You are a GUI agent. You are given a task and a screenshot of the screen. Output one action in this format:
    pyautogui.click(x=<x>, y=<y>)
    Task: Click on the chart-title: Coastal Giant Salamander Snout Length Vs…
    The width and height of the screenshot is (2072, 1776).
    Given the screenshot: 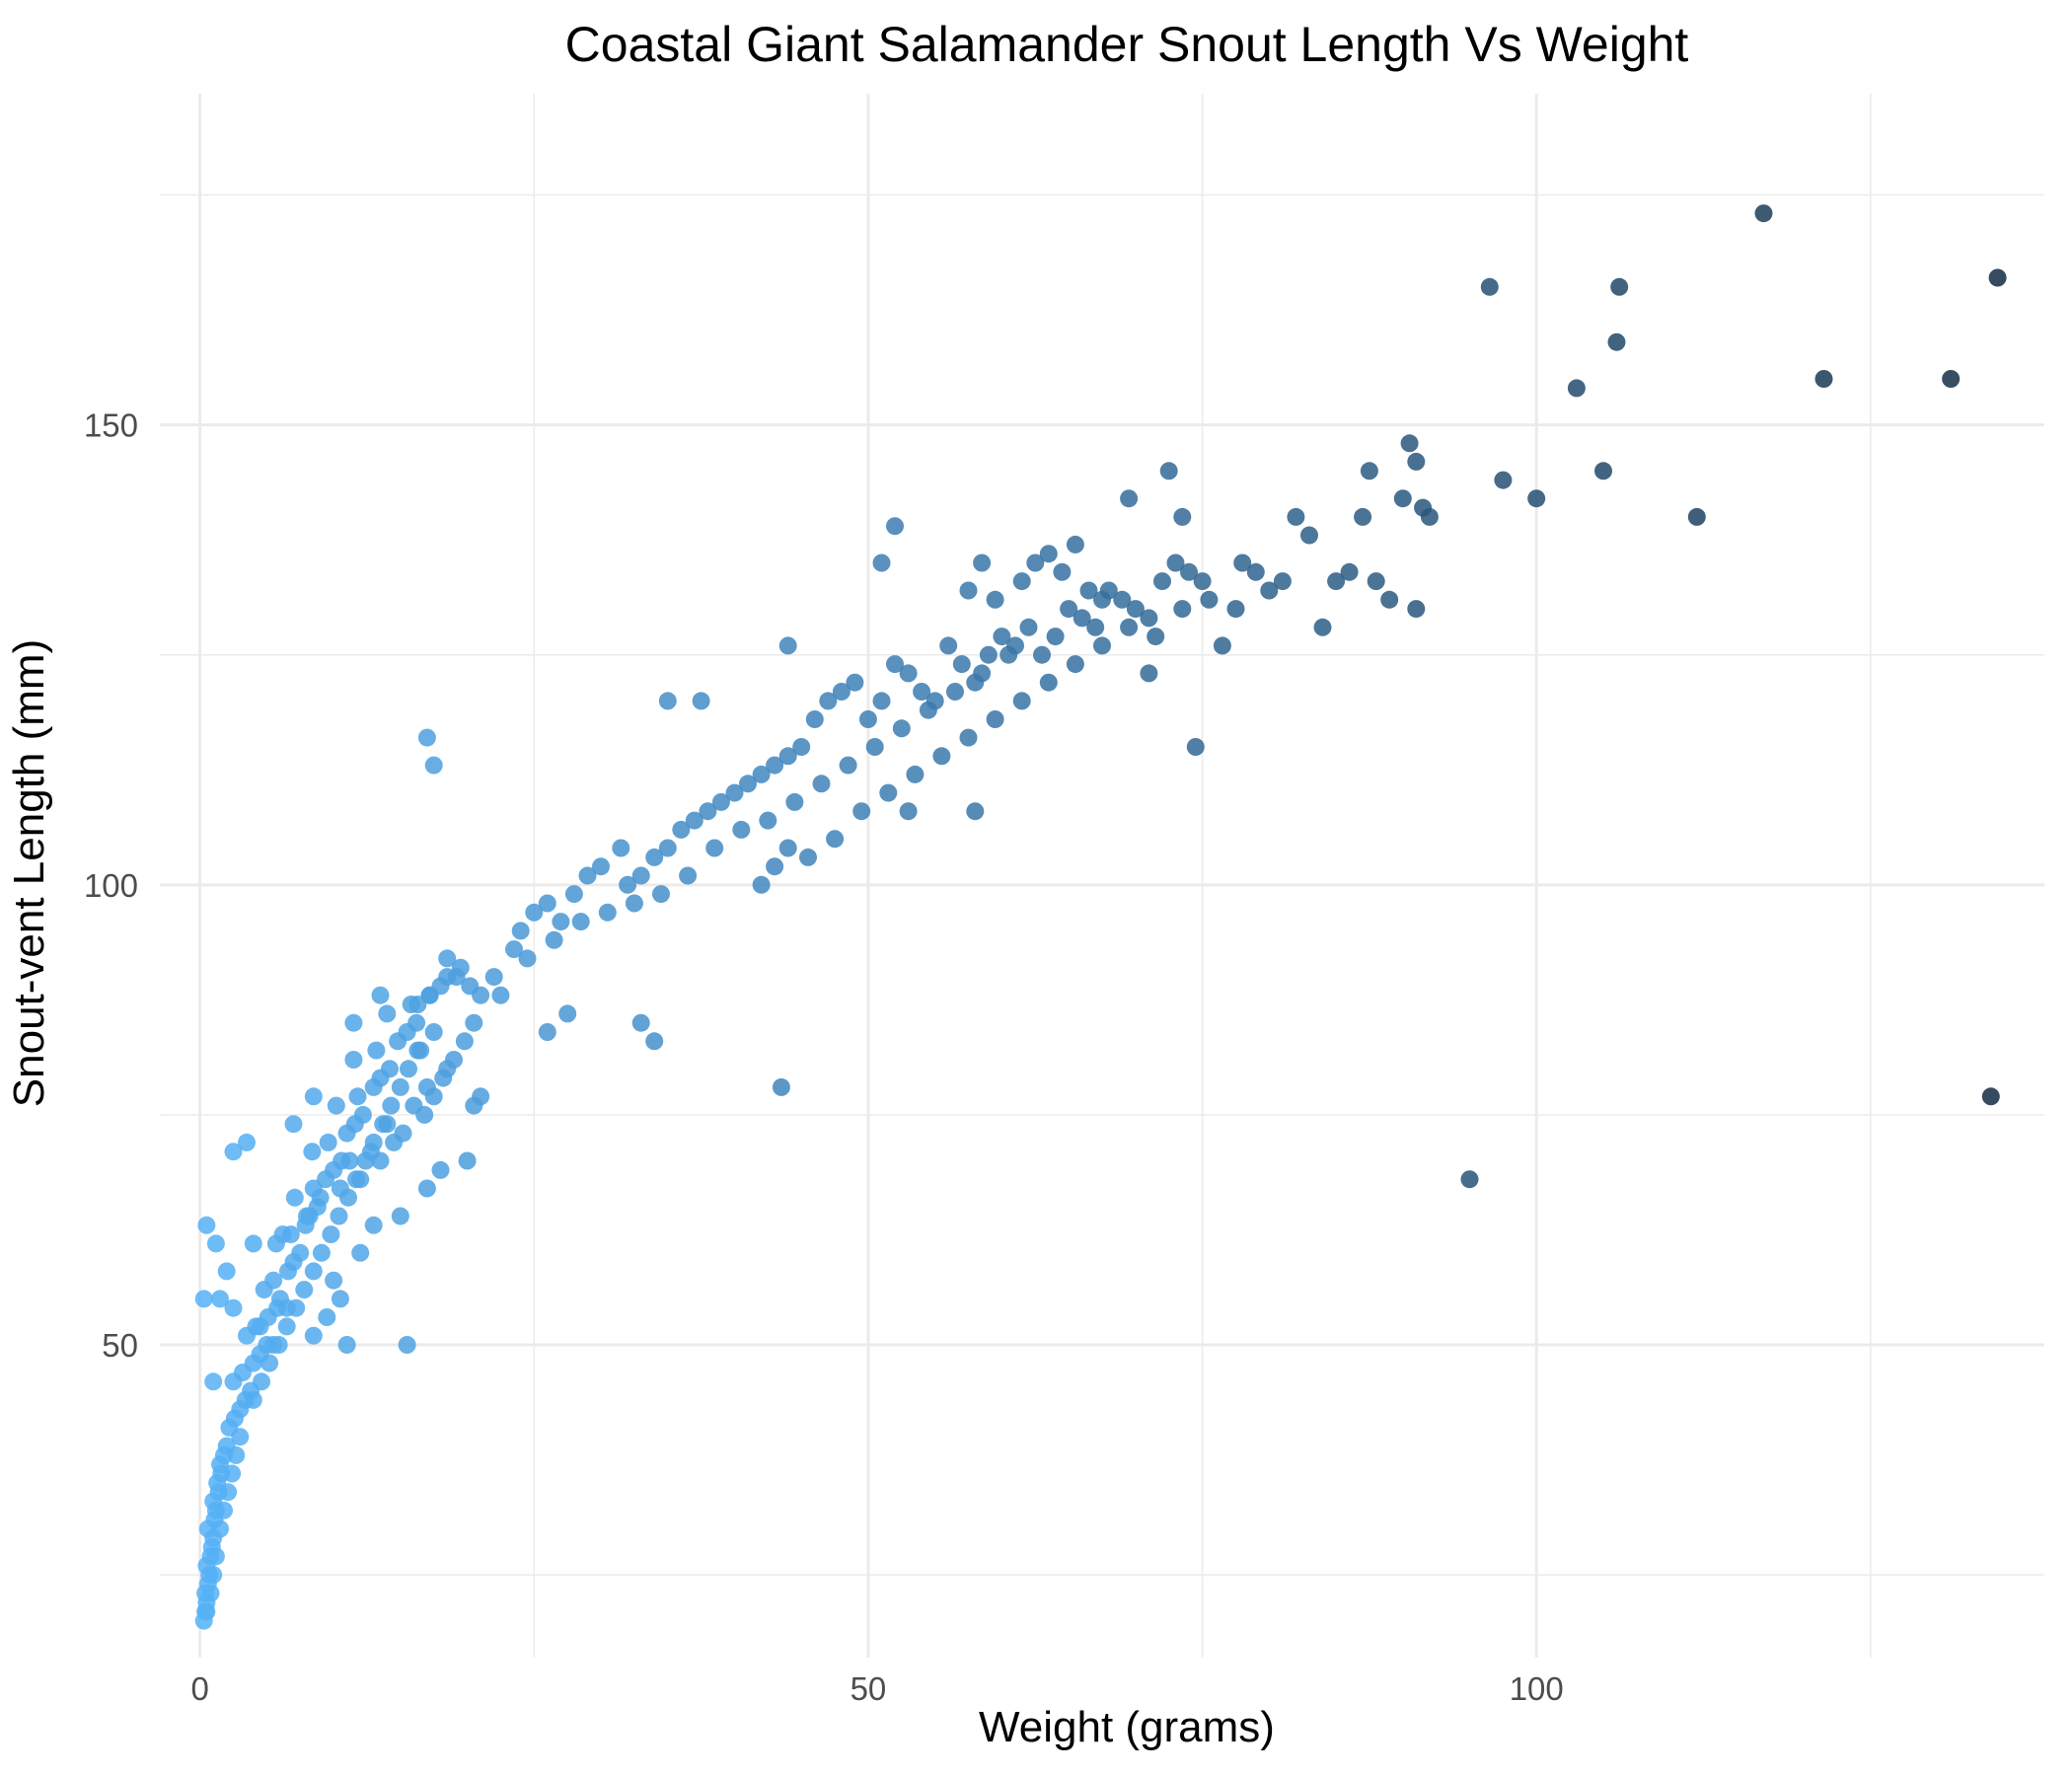 What is the action you would take?
    pyautogui.click(x=1127, y=45)
    